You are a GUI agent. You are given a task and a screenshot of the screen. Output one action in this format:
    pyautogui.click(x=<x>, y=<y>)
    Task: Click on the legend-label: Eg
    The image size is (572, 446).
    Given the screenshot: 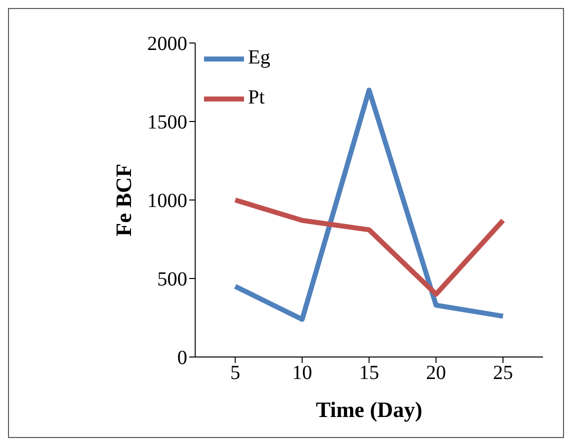 What is the action you would take?
    pyautogui.click(x=259, y=57)
    